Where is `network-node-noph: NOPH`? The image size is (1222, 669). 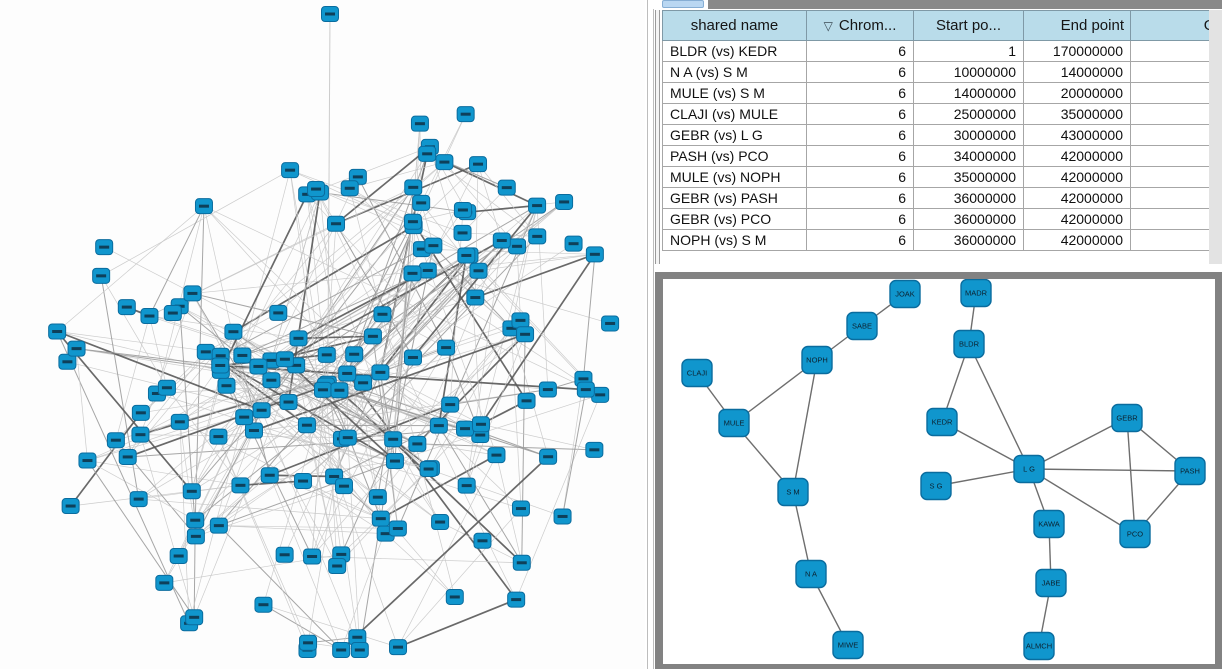 network-node-noph: NOPH is located at coordinates (817, 360).